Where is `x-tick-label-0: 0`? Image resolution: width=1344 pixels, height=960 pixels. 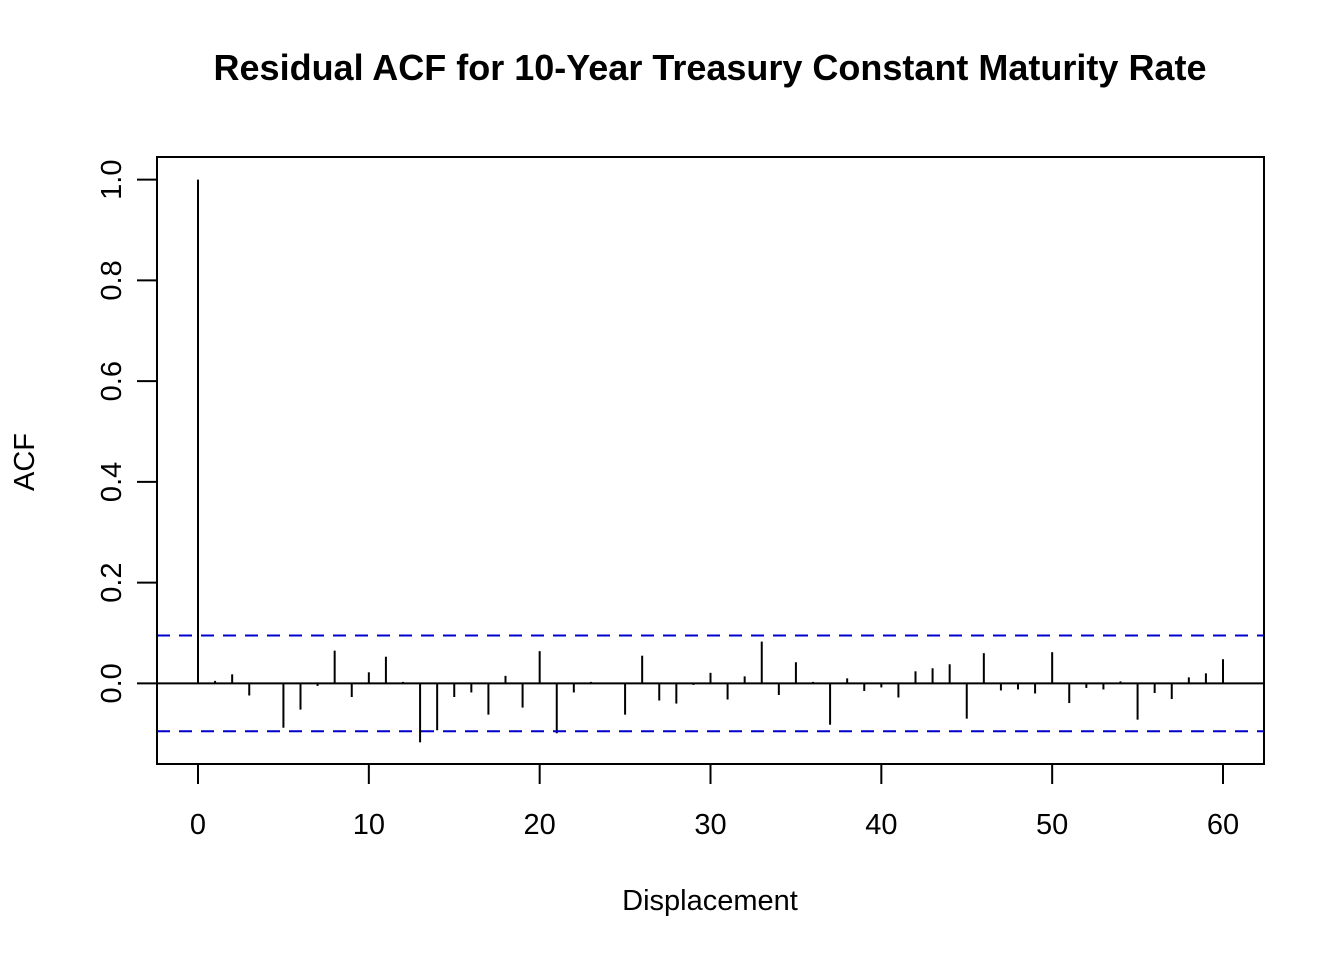
x-tick-label-0: 0 is located at coordinates (198, 825).